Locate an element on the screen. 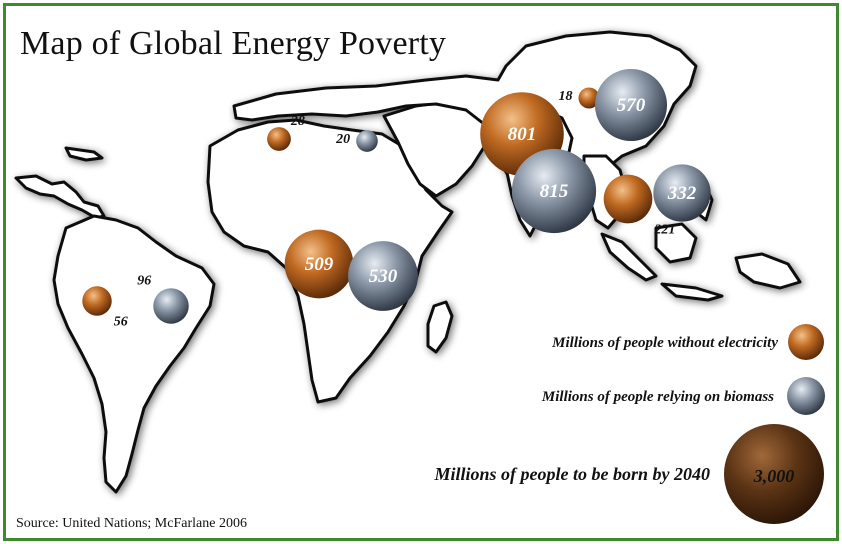 The height and width of the screenshot is (544, 842). legend-electricity: Millions of people without electricity is located at coordinates (687, 342).